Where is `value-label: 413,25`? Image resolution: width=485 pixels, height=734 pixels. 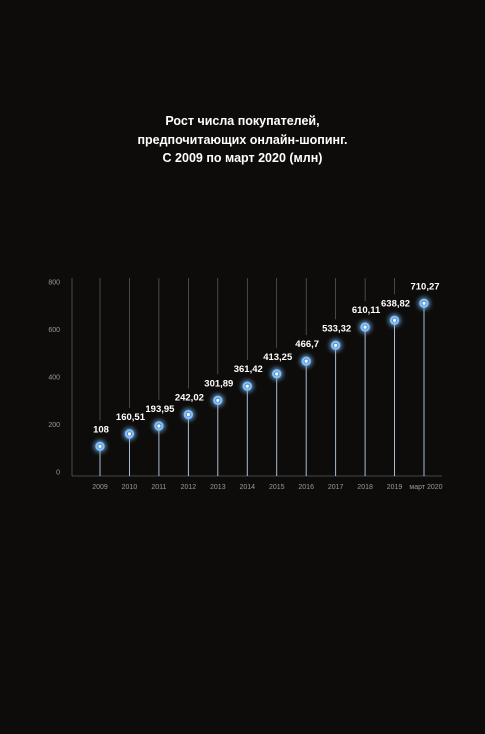
value-label: 413,25 is located at coordinates (278, 357).